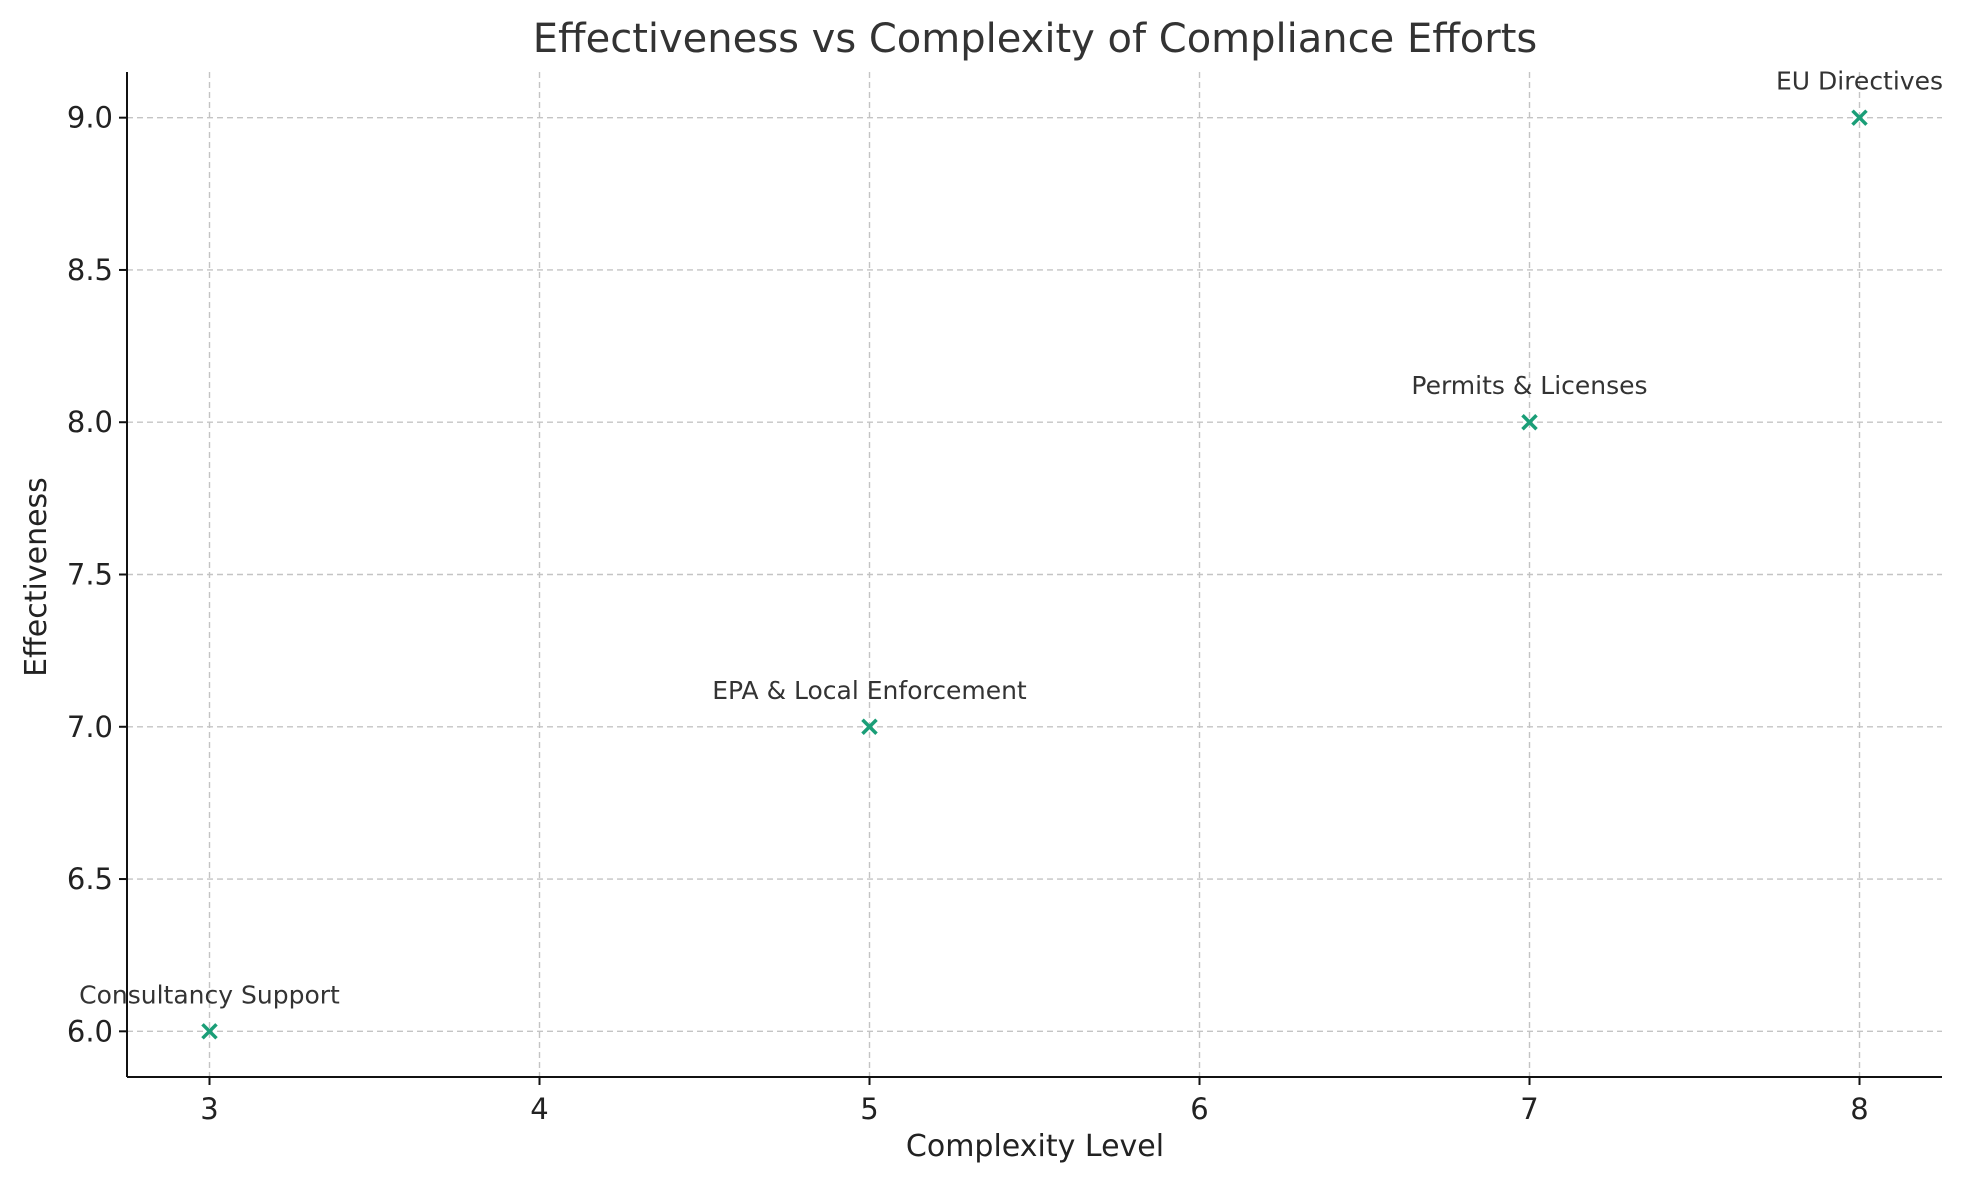  Describe the element at coordinates (90, 727) in the screenshot. I see `y-tick-label: 7.0` at that location.